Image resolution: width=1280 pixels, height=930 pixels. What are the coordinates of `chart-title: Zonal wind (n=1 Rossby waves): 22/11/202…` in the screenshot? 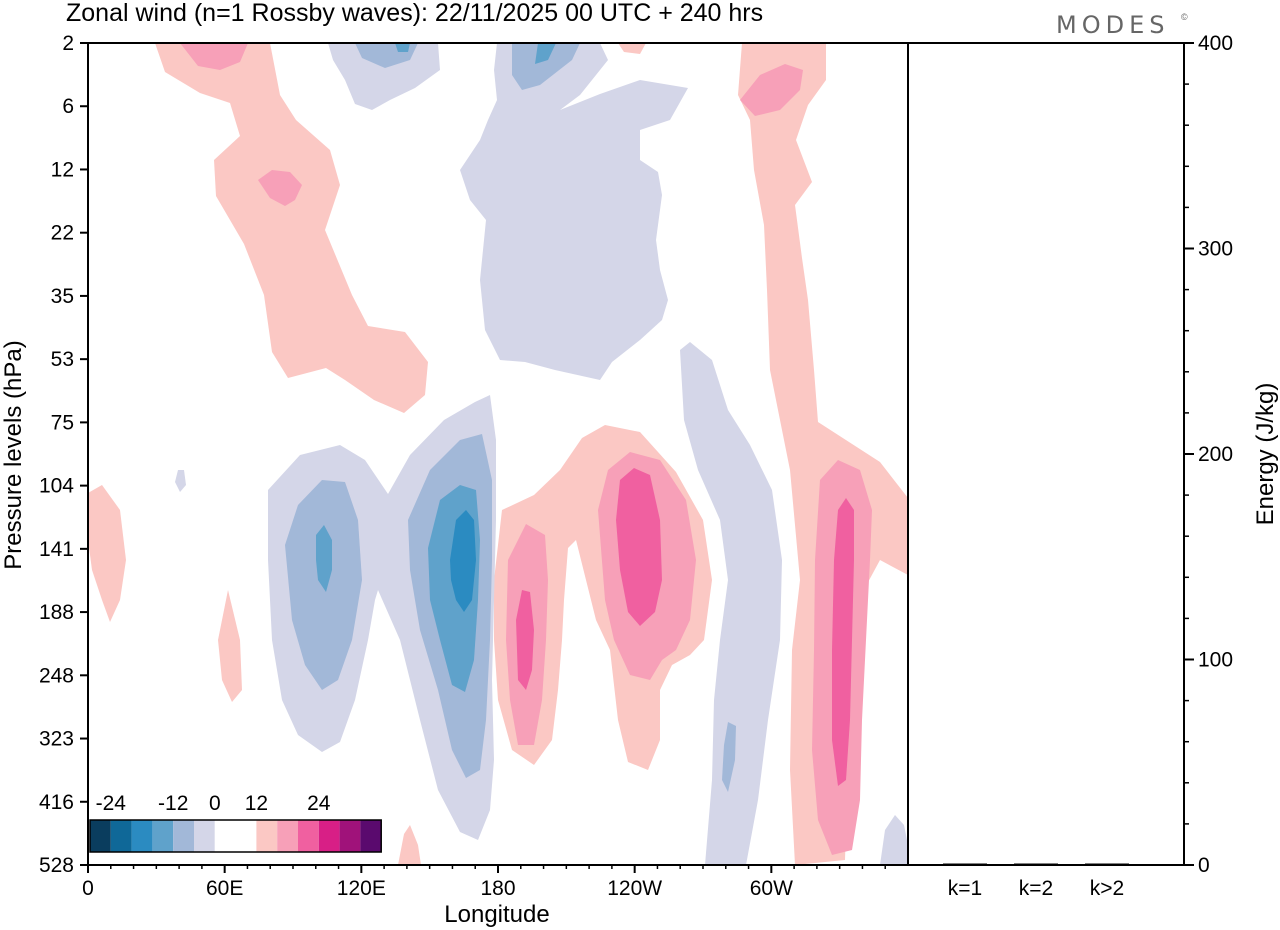 It's located at (414, 13).